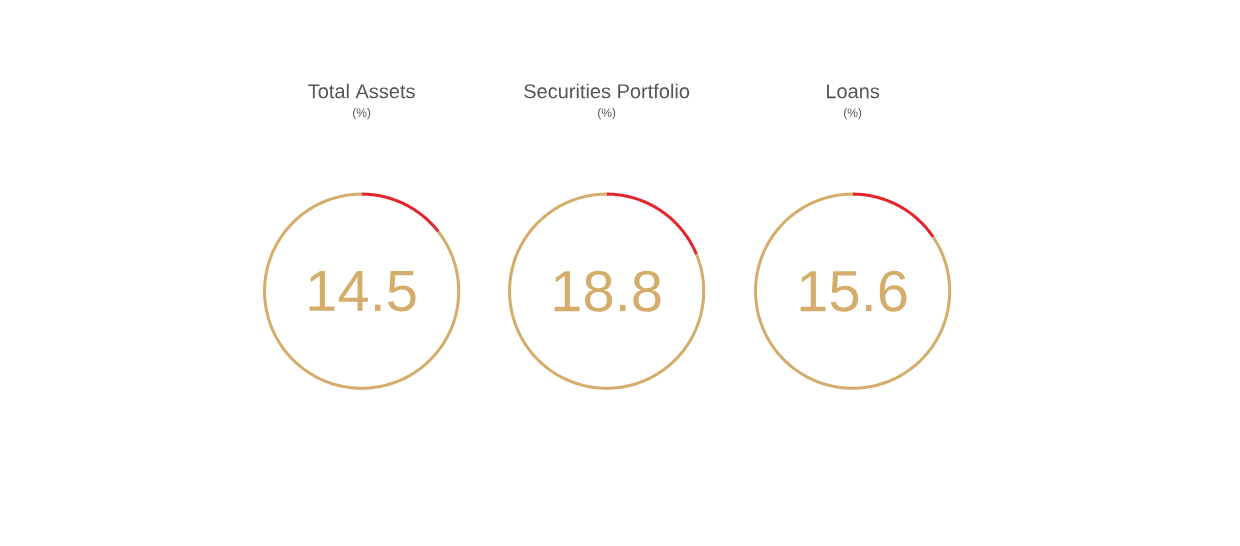  What do you see at coordinates (853, 291) in the screenshot?
I see `text: 15.6` at bounding box center [853, 291].